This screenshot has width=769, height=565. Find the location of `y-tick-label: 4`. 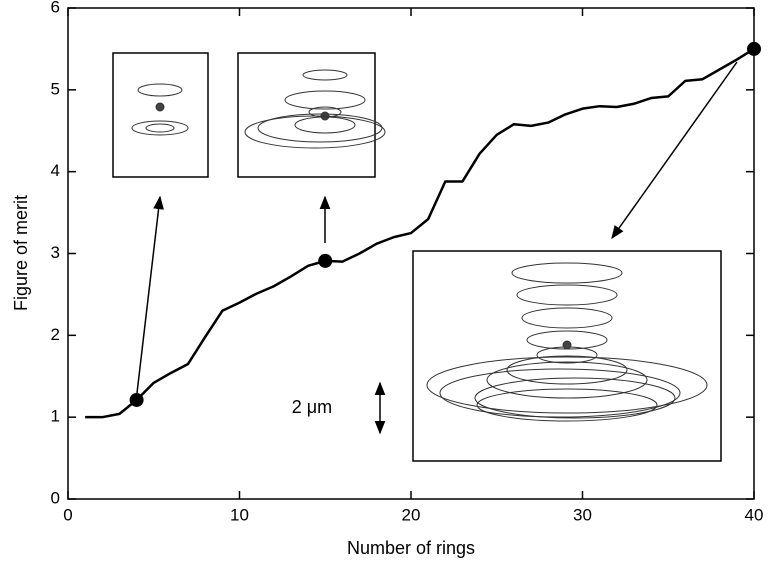

y-tick-label: 4 is located at coordinates (55, 170).